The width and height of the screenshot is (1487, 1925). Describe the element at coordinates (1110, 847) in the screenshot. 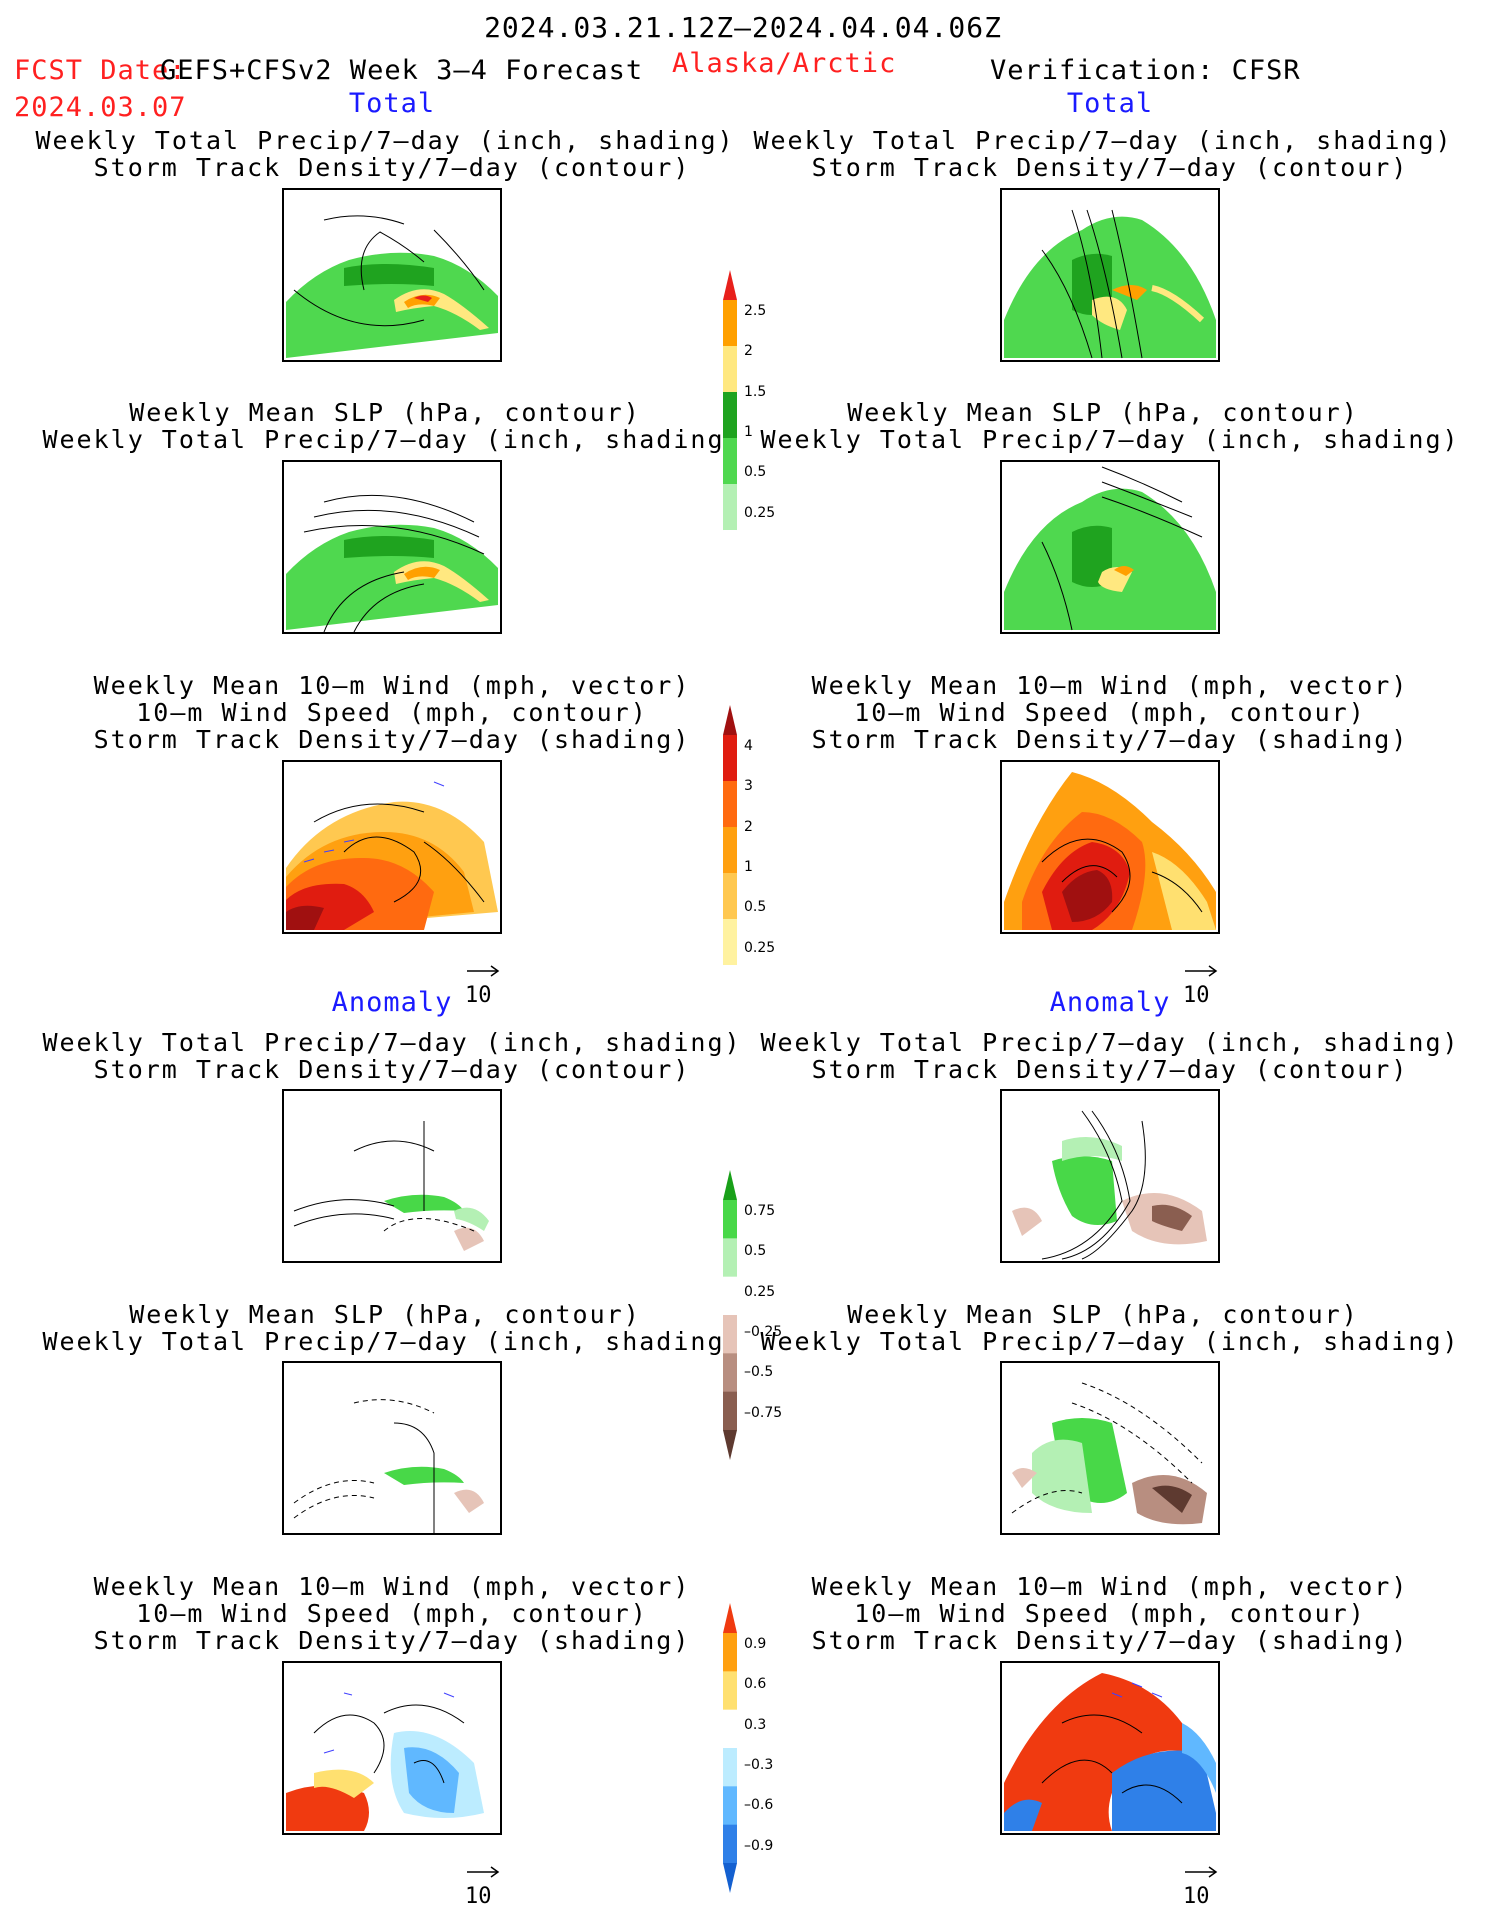

I see `map-verification-wind-track` at that location.